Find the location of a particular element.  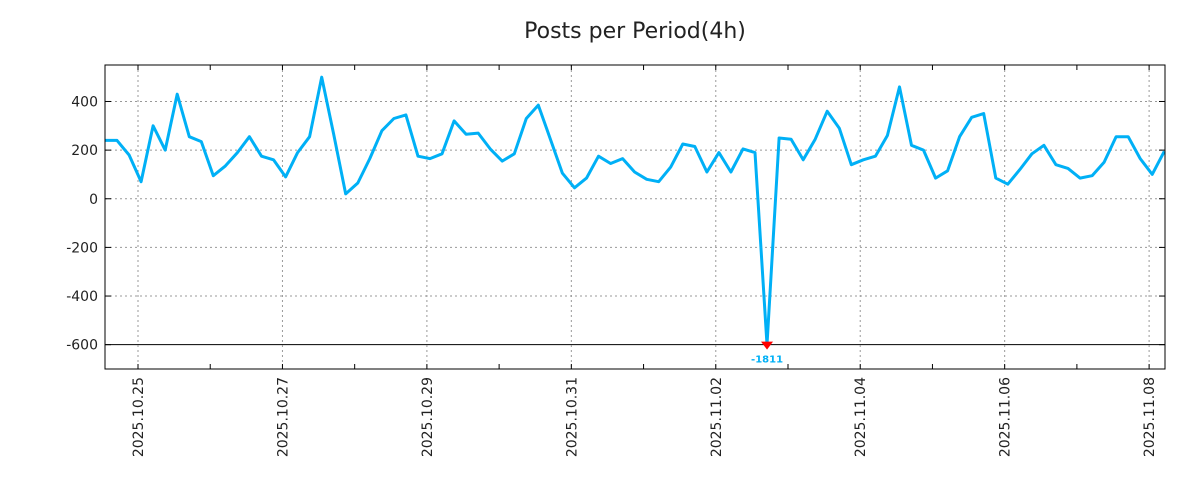

x-tick-label: 2025.10.25 is located at coordinates (139, 417).